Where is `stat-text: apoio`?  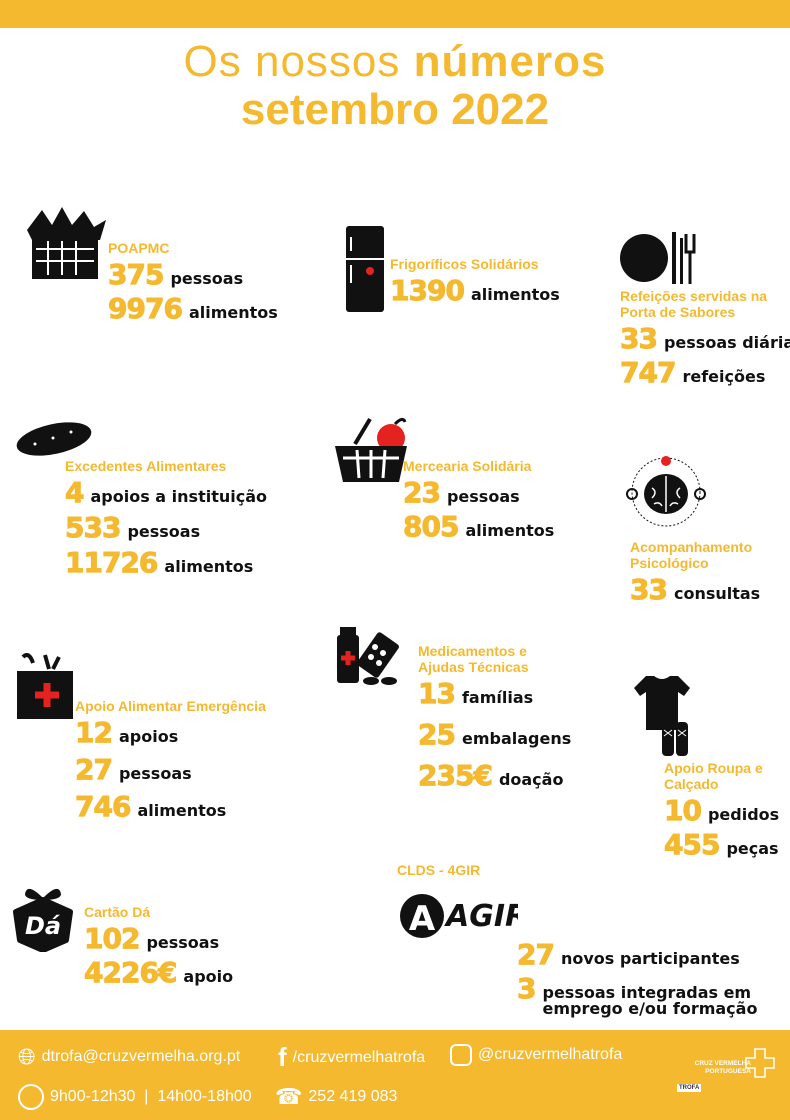 stat-text: apoio is located at coordinates (208, 976).